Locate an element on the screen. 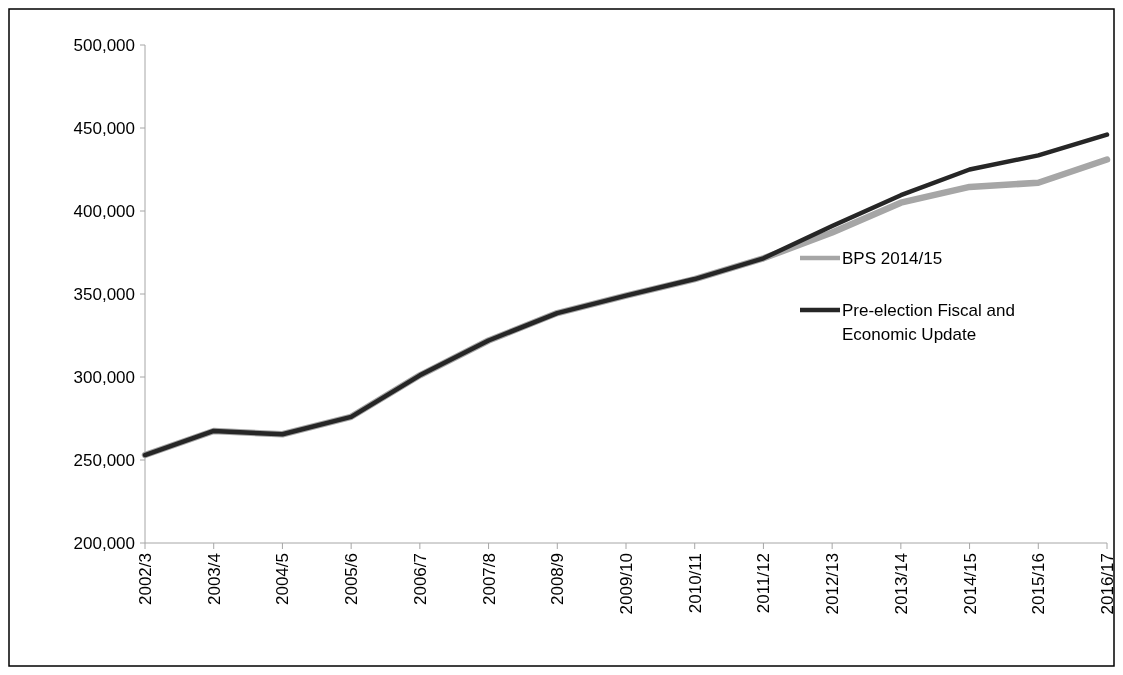 The width and height of the screenshot is (1123, 675). y-tick-label: 200,000 is located at coordinates (104, 543).